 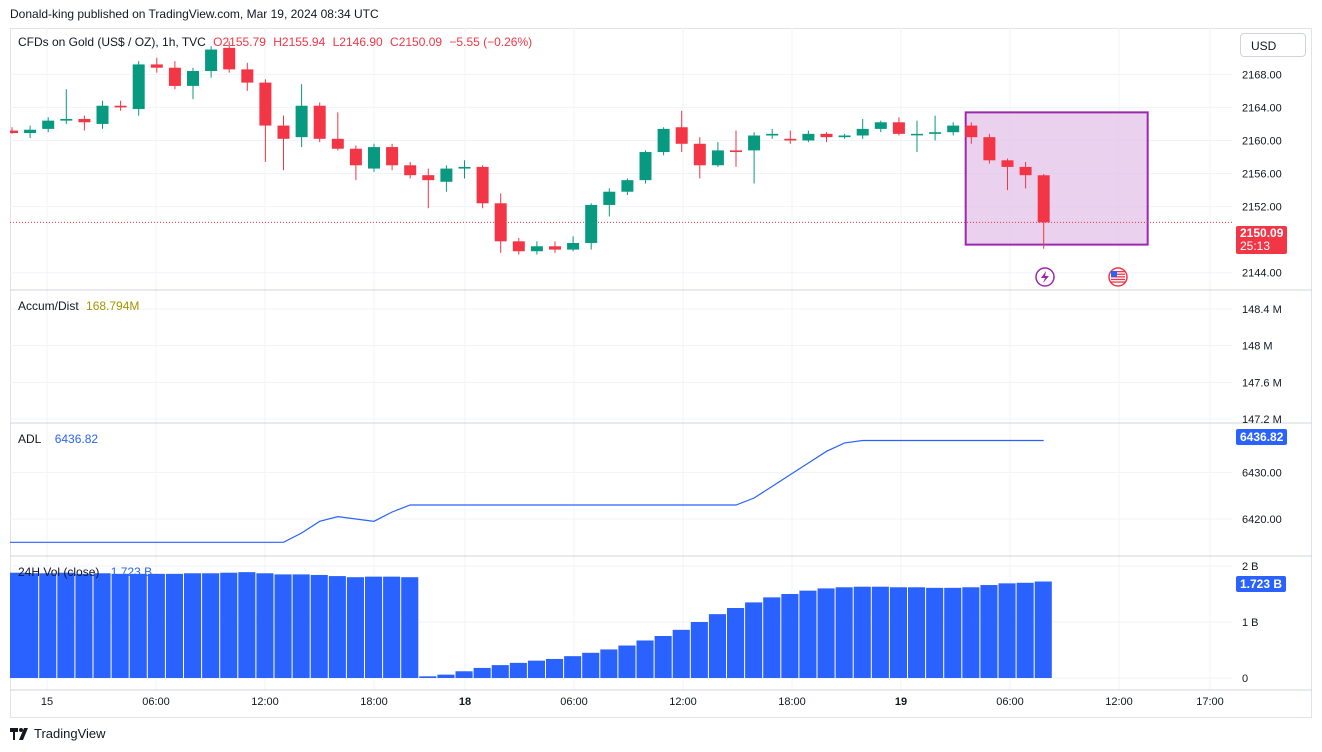 I want to click on price-axis-label: 2164.00, so click(x=1262, y=108).